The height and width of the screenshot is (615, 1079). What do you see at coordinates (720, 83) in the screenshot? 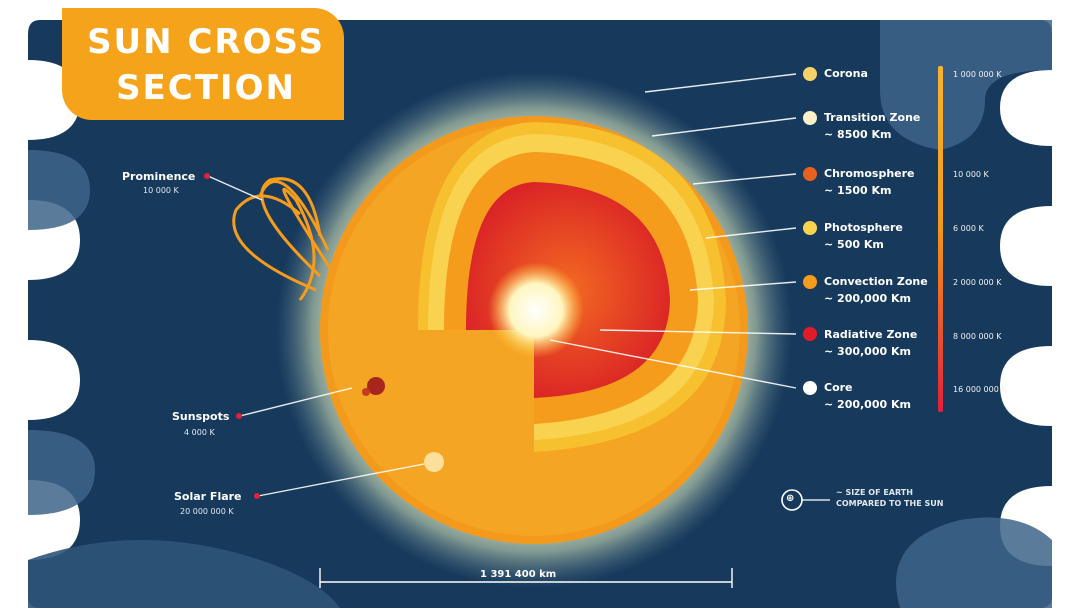
I see `pointer-corona` at bounding box center [720, 83].